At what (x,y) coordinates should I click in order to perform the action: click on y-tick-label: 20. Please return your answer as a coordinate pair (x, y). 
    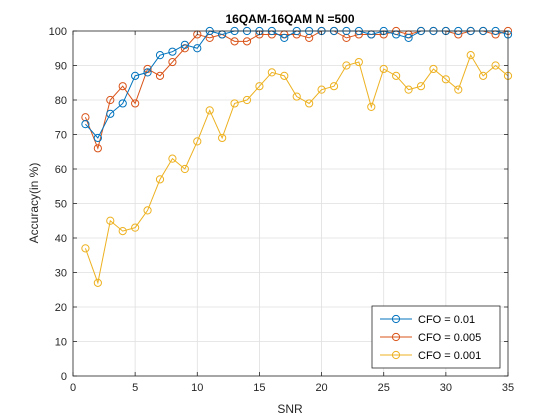
    Looking at the image, I should click on (61, 308).